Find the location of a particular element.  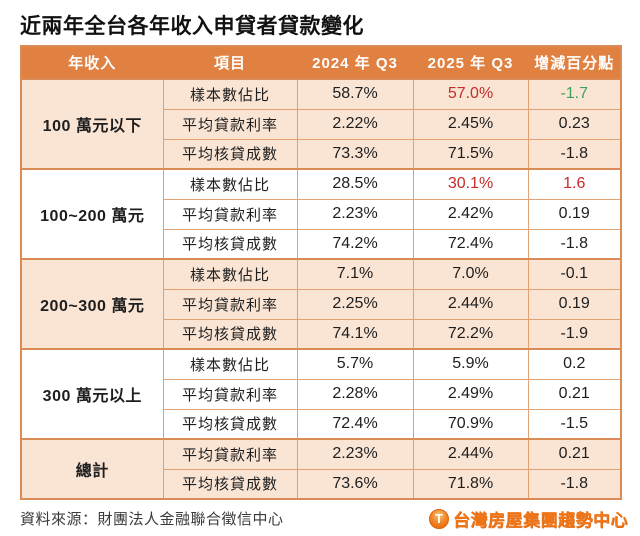

value-2024q3: 2.22% is located at coordinates (355, 124).